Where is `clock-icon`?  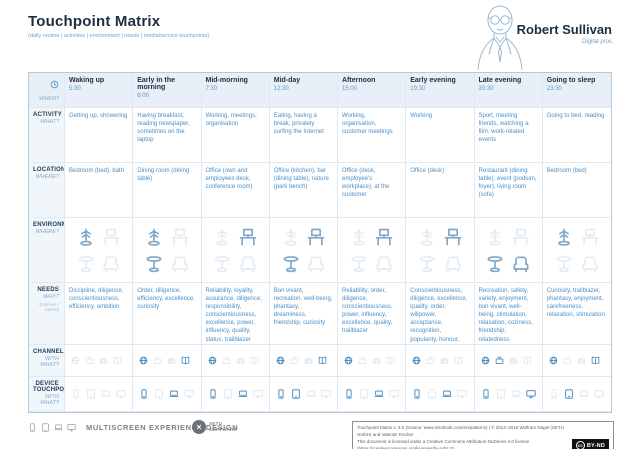 clock-icon is located at coordinates (54, 84).